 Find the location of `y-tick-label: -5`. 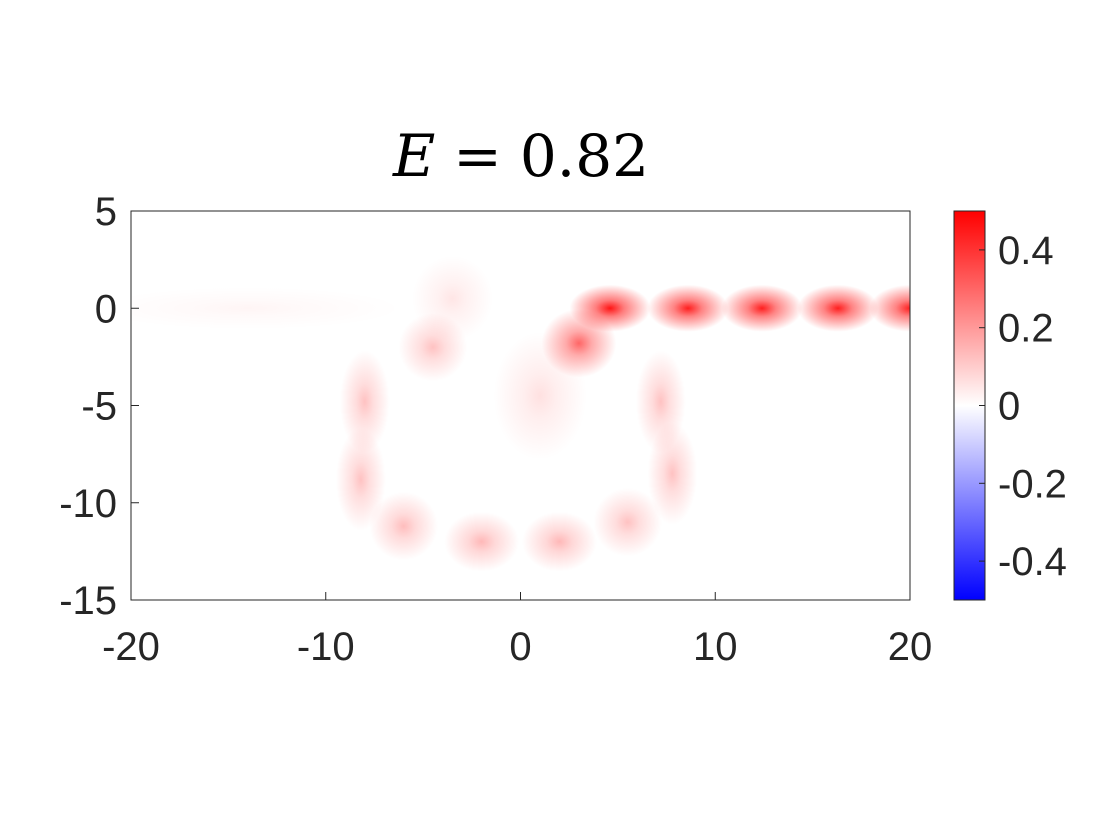

y-tick-label: -5 is located at coordinates (99, 407).